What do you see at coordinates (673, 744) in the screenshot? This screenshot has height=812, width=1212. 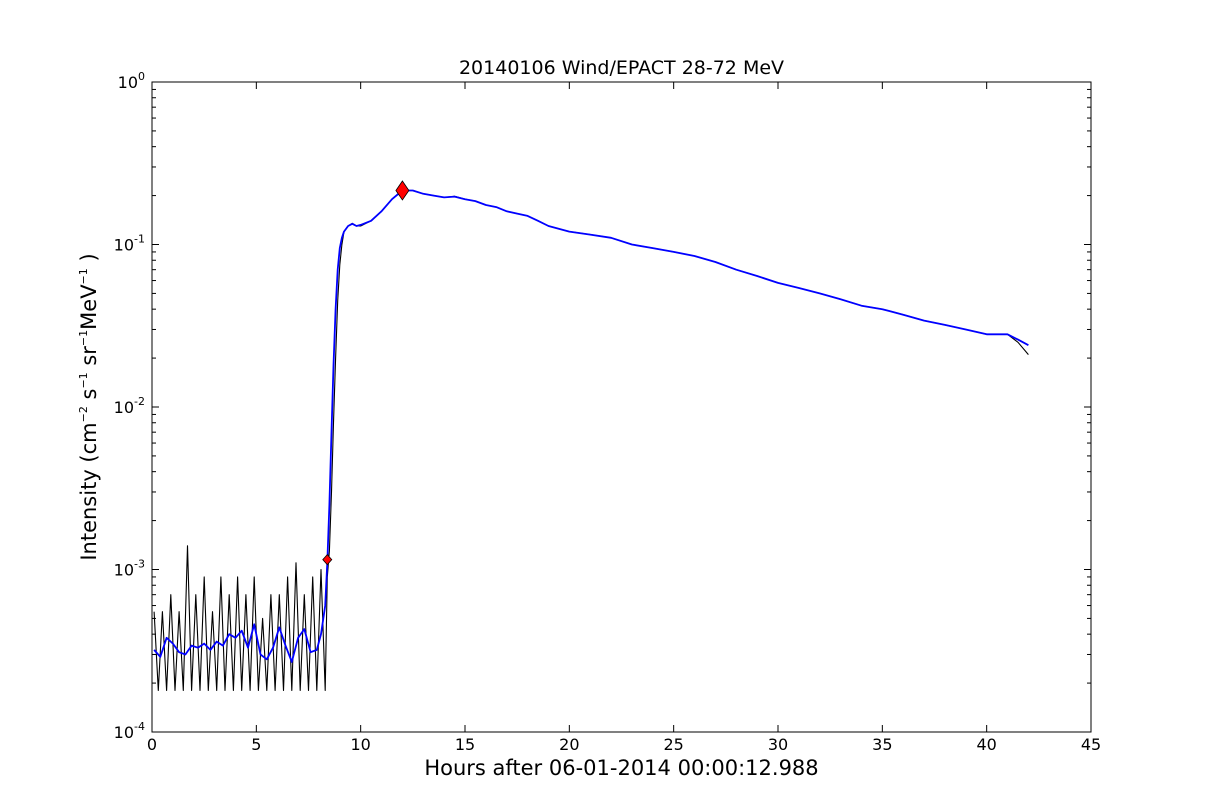 I see `x-tick-label: 25` at bounding box center [673, 744].